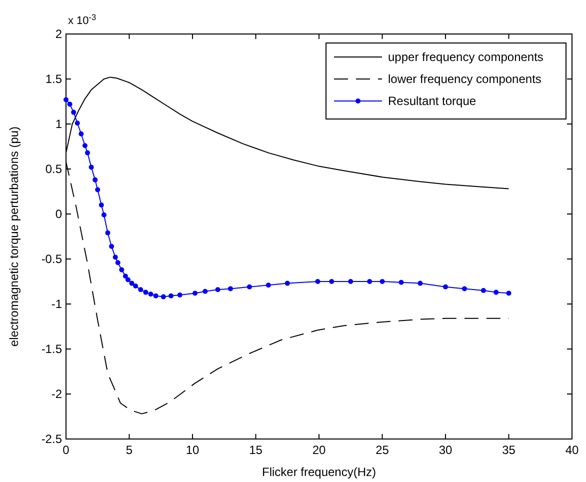  I want to click on x-tick-label: 10, so click(193, 450).